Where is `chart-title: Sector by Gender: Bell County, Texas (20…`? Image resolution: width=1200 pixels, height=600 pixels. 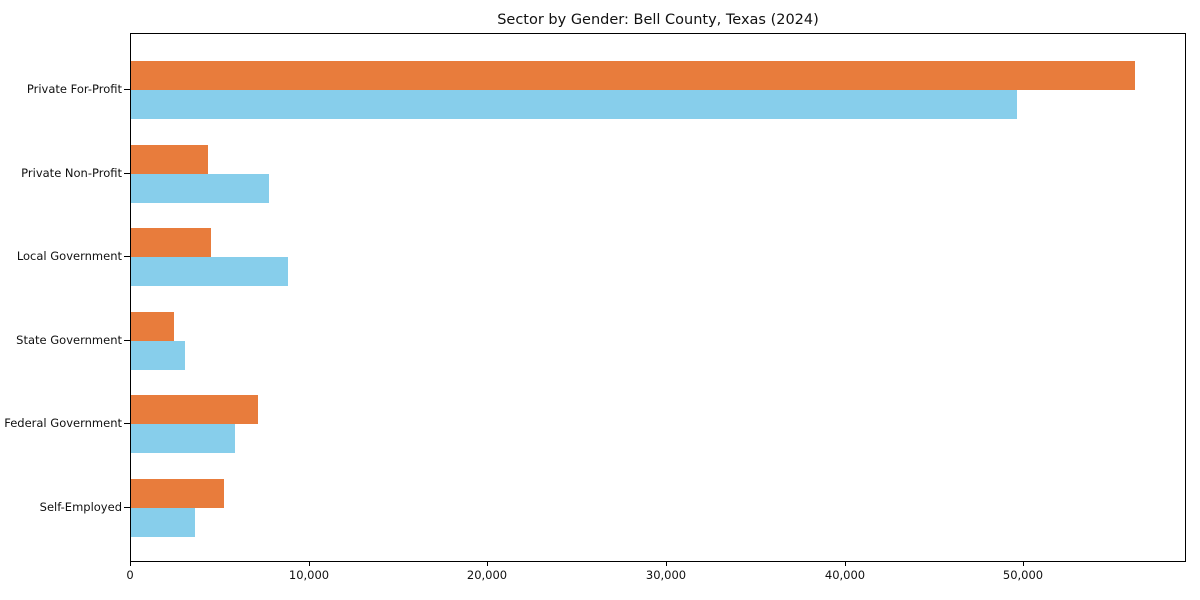 chart-title: Sector by Gender: Bell County, Texas (20… is located at coordinates (658, 20).